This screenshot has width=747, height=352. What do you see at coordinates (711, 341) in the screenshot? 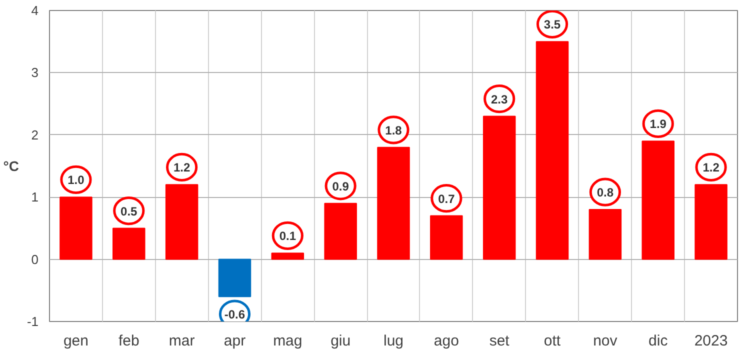
I see `x-tick-label: 2023` at bounding box center [711, 341].